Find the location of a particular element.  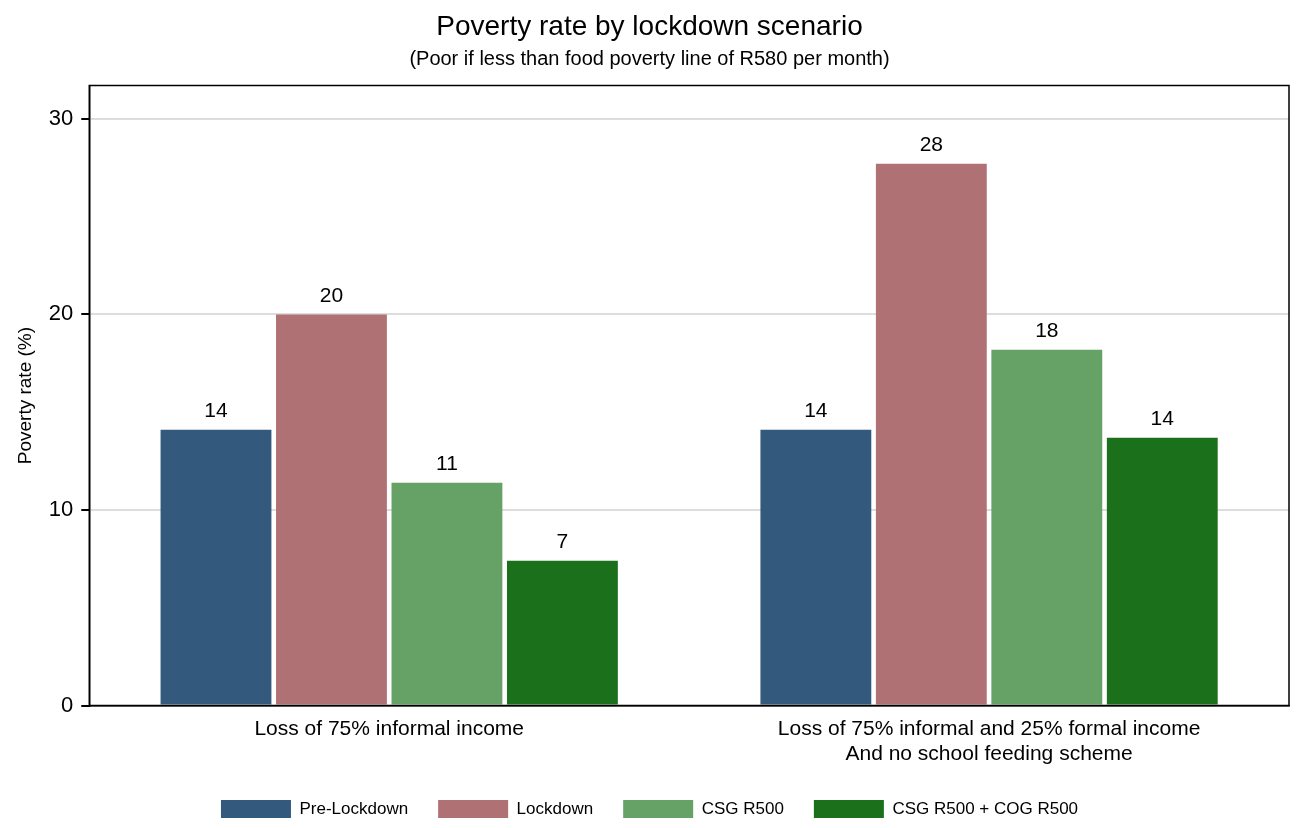

chart-title: Poverty rate by lockdown scenario is located at coordinates (649, 25).